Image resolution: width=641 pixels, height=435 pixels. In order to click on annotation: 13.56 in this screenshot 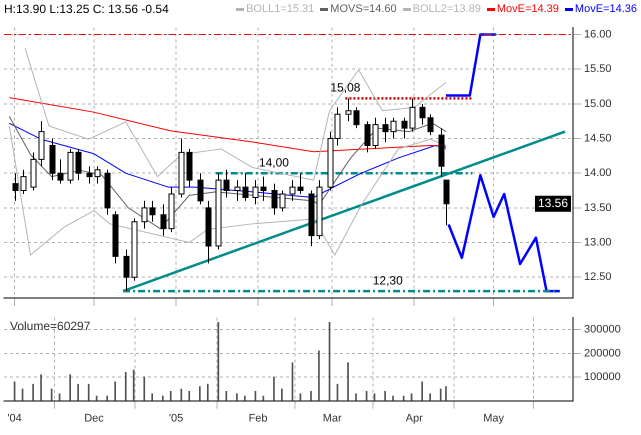, I will do `click(553, 203)`.